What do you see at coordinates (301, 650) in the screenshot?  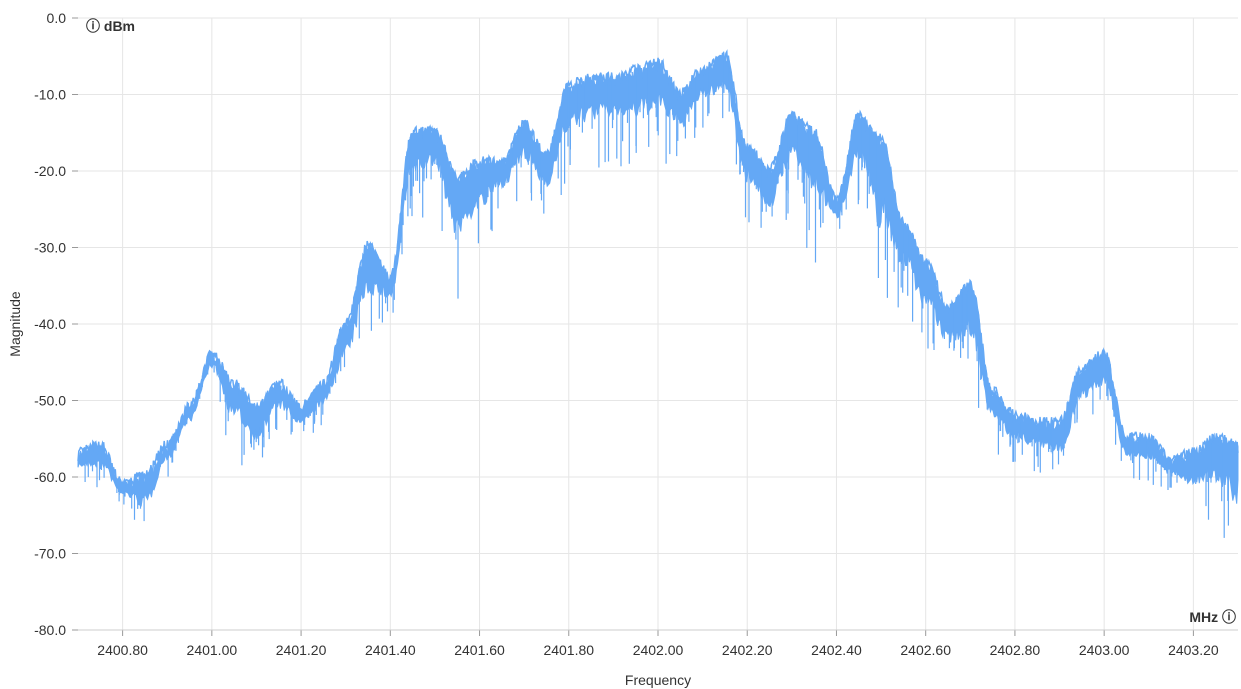 I see `x-tick-label: 2401.20` at bounding box center [301, 650].